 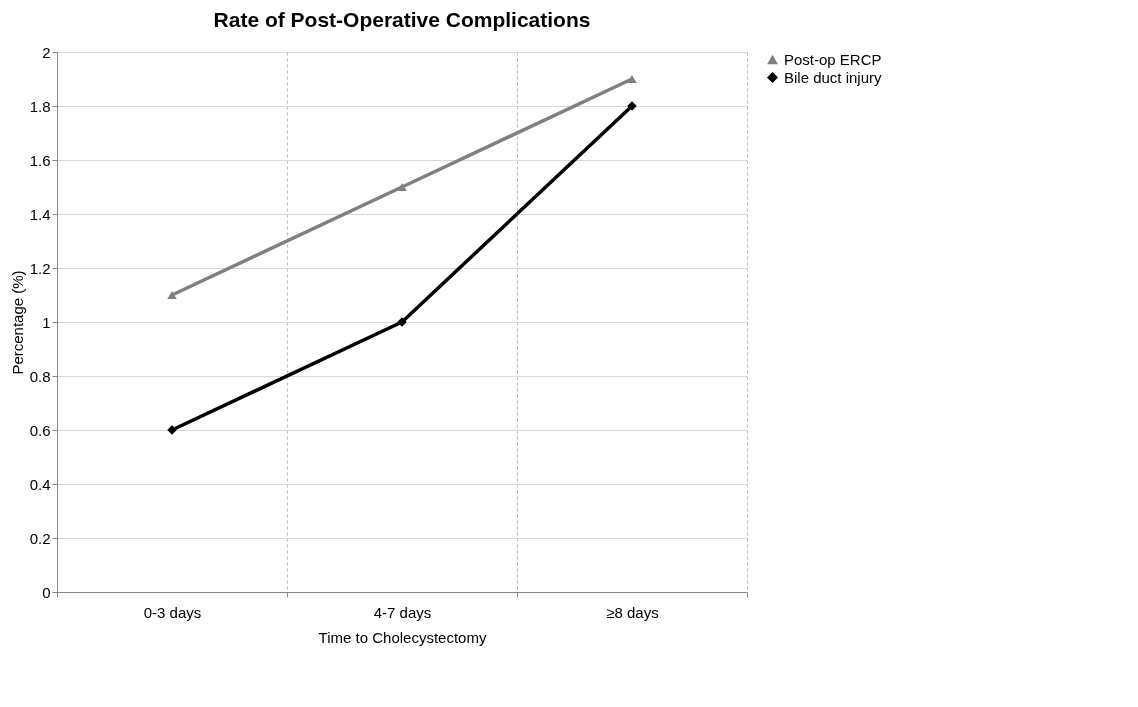 What do you see at coordinates (40, 214) in the screenshot?
I see `y-tick-label: 1.4` at bounding box center [40, 214].